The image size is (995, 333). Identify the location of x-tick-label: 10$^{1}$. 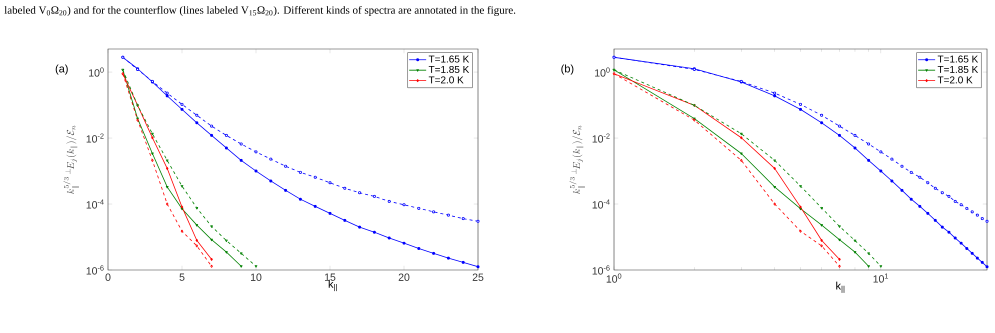
(881, 278).